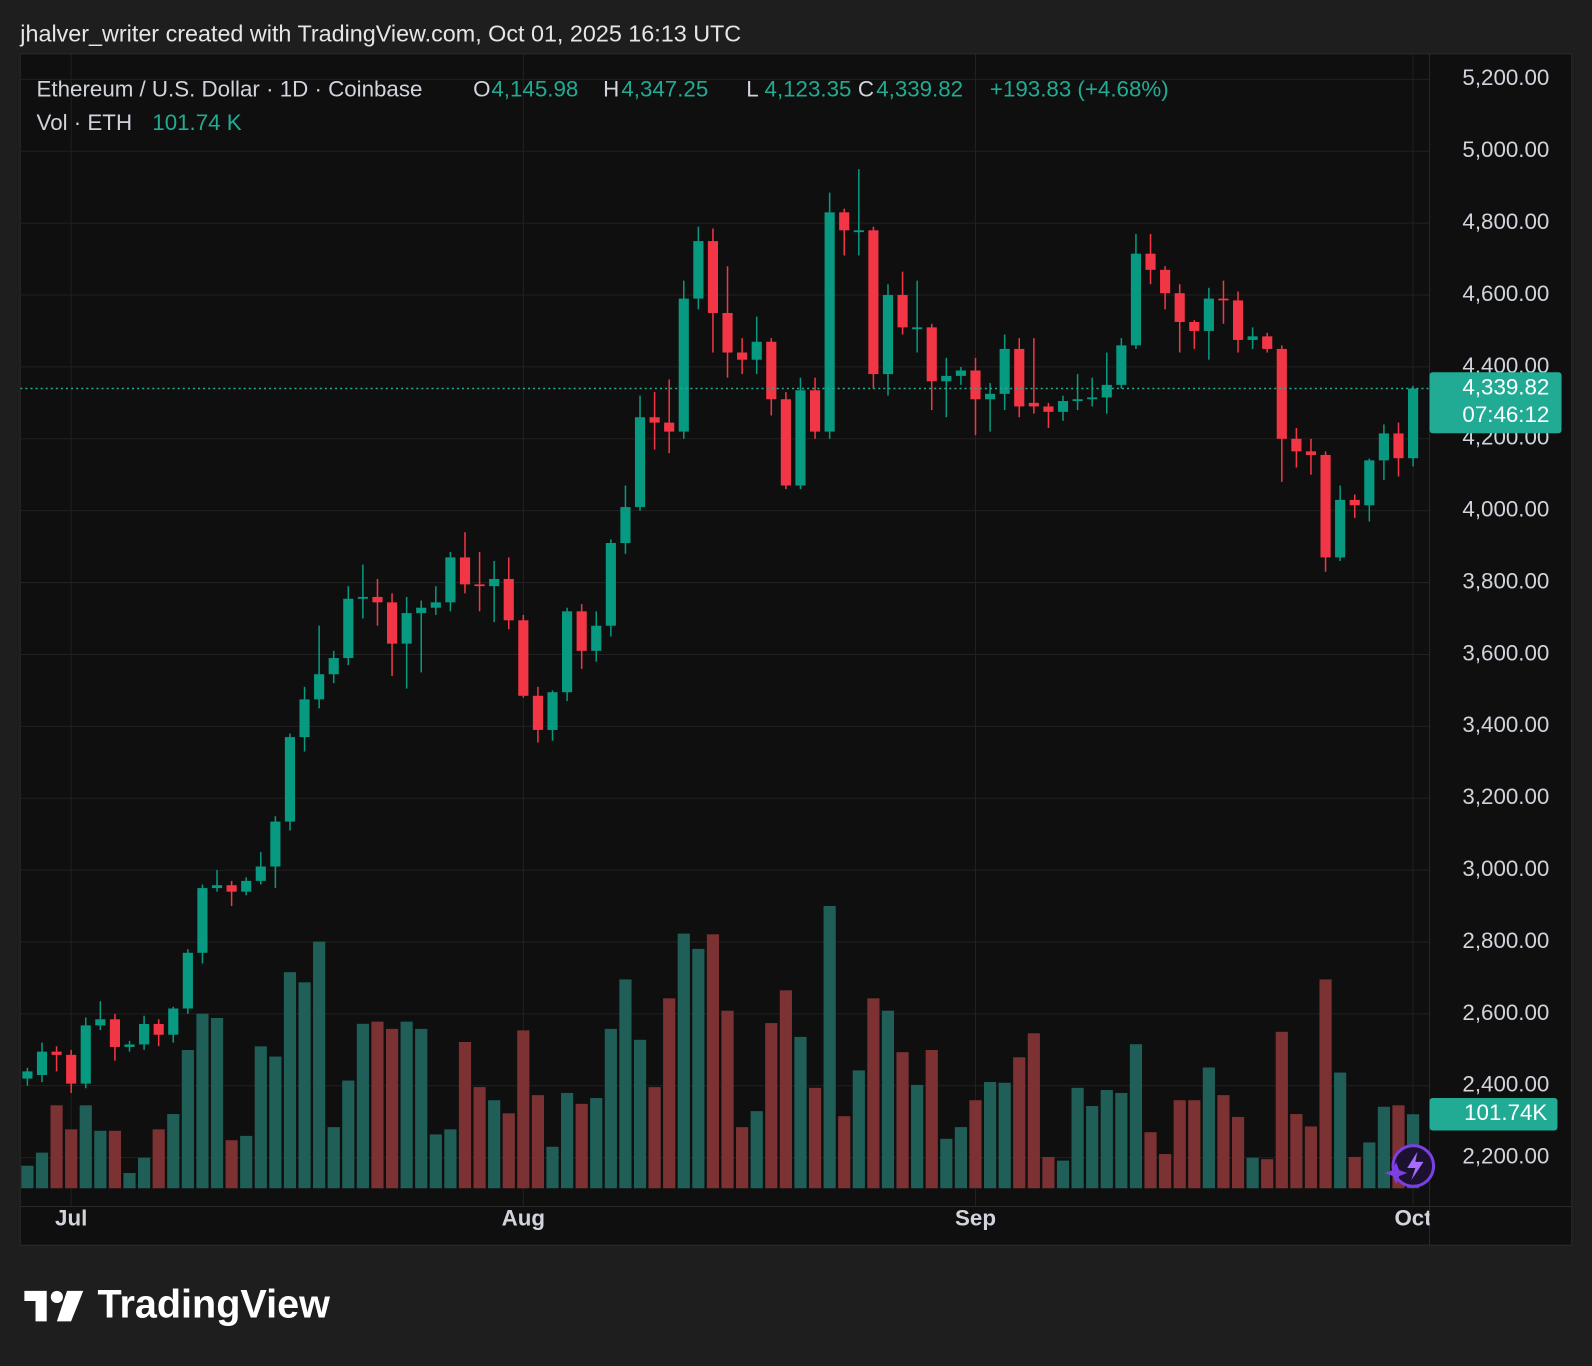 This screenshot has width=1592, height=1366. I want to click on y-tick-label: 2,600.00, so click(1505, 1012).